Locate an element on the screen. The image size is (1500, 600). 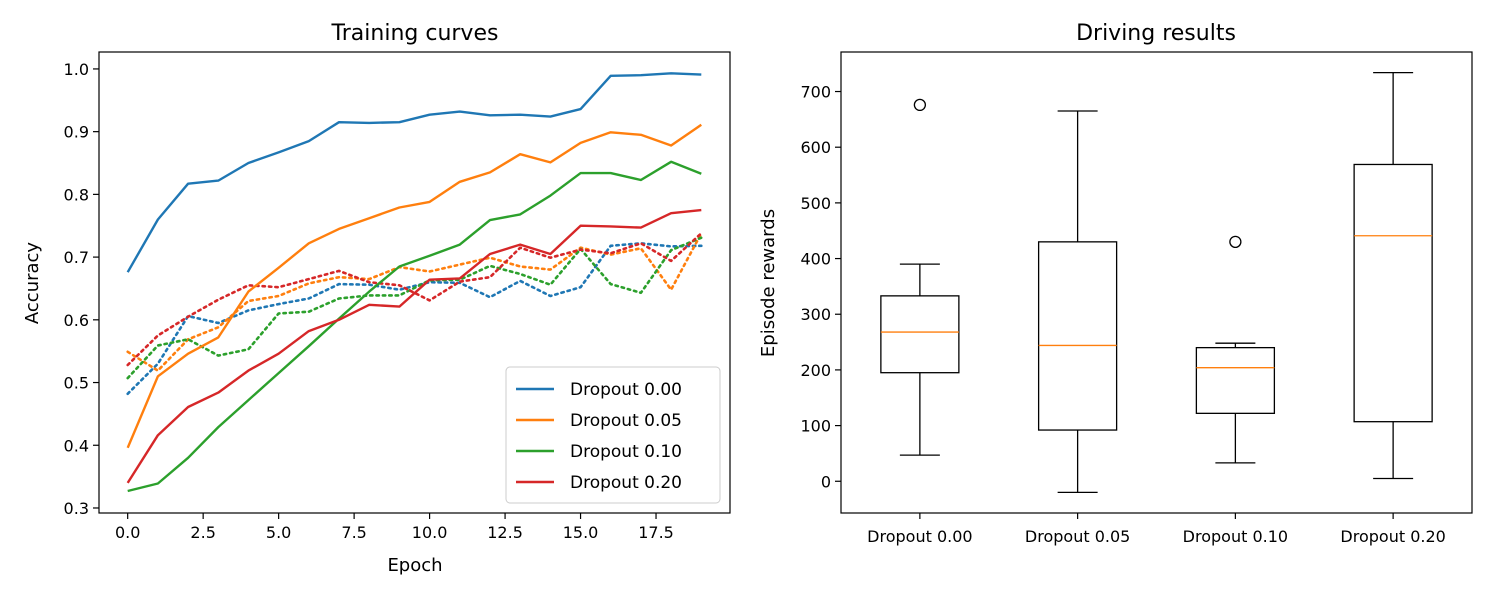
legend-box is located at coordinates (613, 435).